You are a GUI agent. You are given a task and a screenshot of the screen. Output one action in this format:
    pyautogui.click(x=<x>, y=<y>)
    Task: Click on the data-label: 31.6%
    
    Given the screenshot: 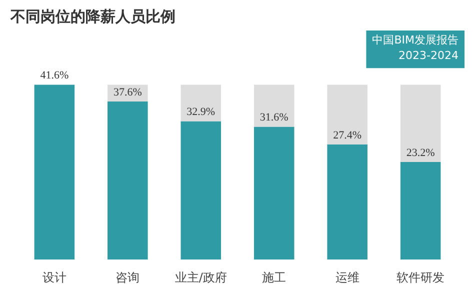 What is the action you would take?
    pyautogui.click(x=274, y=118)
    